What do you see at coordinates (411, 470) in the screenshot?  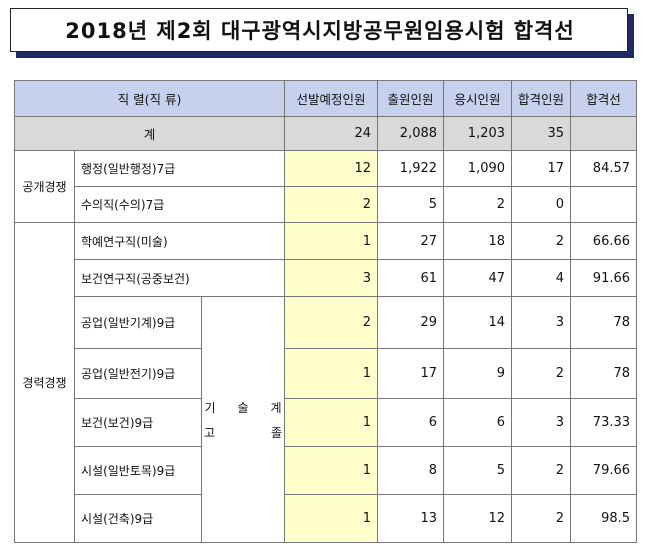 I see `applicants-cell: 8` at bounding box center [411, 470].